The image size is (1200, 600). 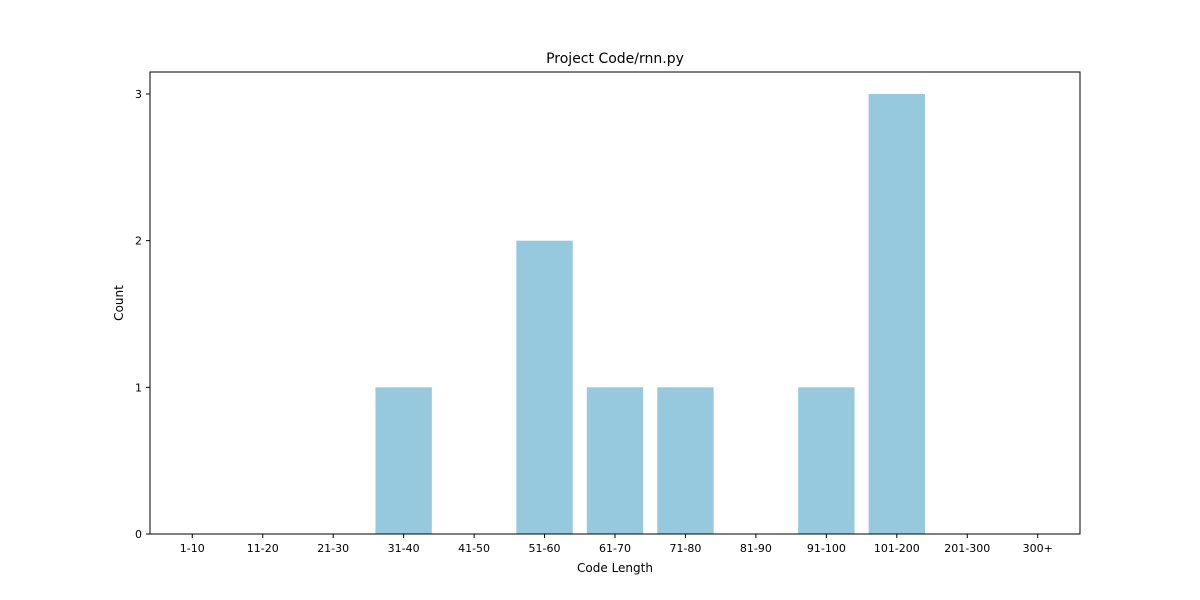 What do you see at coordinates (685, 548) in the screenshot?
I see `x-tick-label-71-80: 71-80` at bounding box center [685, 548].